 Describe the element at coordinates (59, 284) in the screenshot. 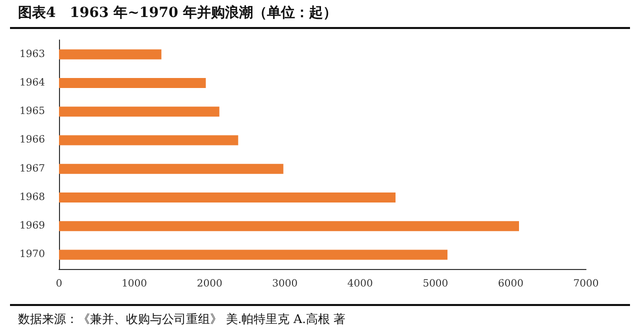

I see `x-tick-label: 0` at that location.